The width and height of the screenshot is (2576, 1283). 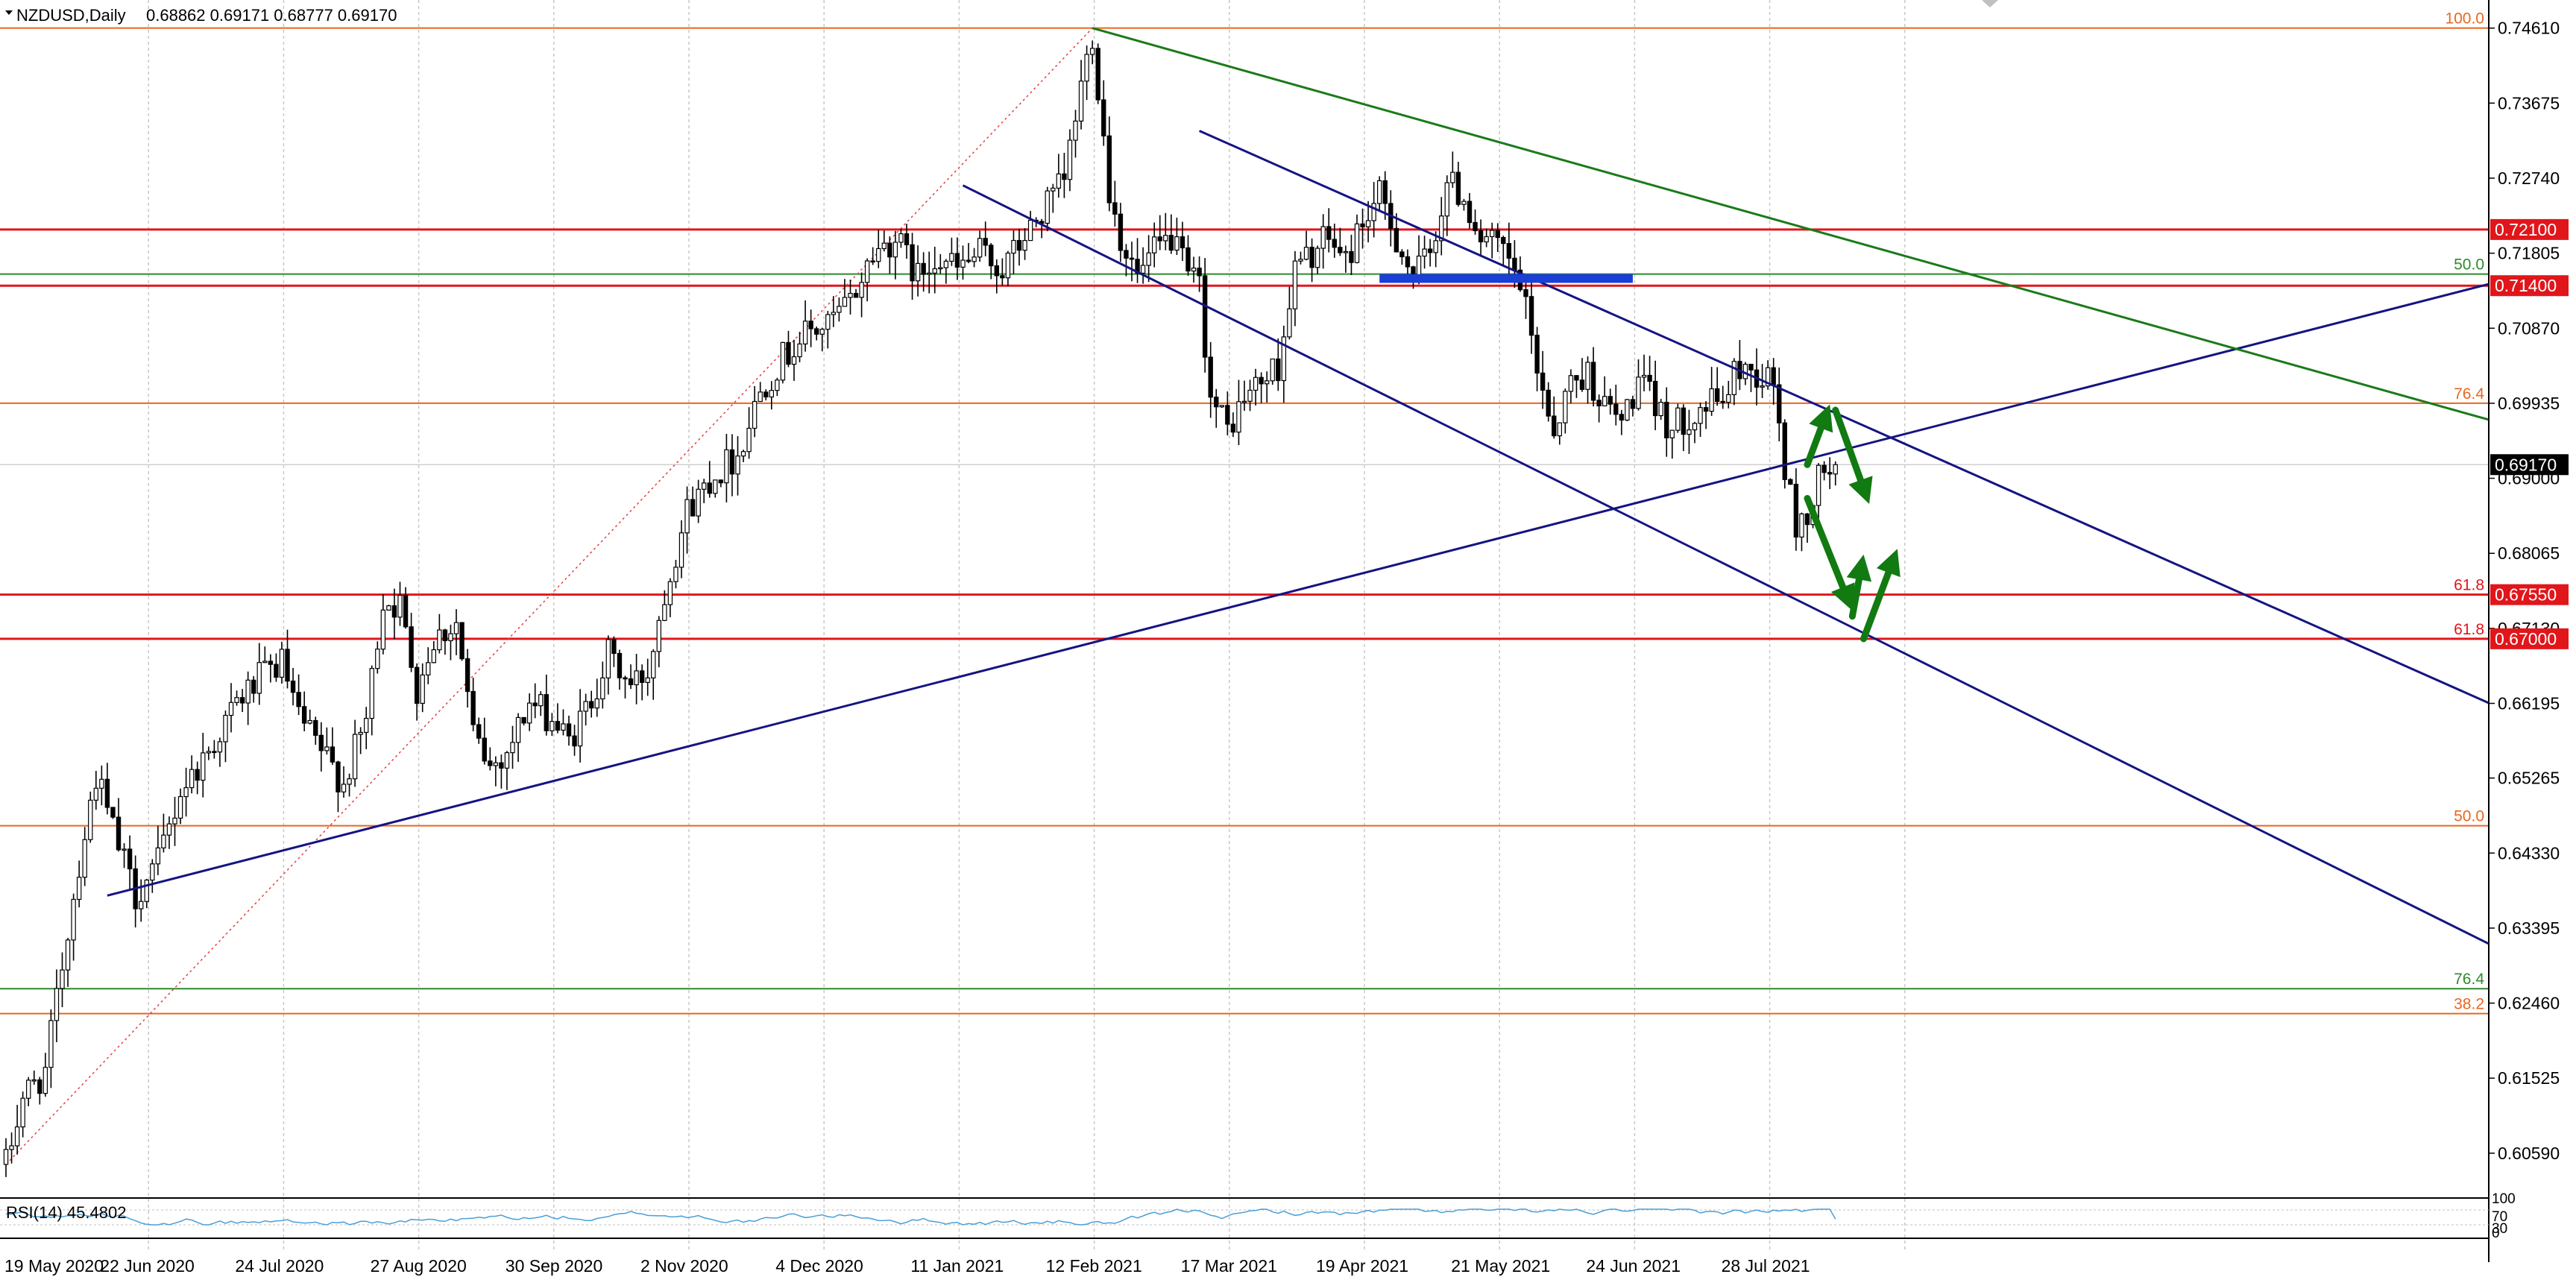 What do you see at coordinates (2529, 1078) in the screenshot?
I see `price-tick-label: 0.61525` at bounding box center [2529, 1078].